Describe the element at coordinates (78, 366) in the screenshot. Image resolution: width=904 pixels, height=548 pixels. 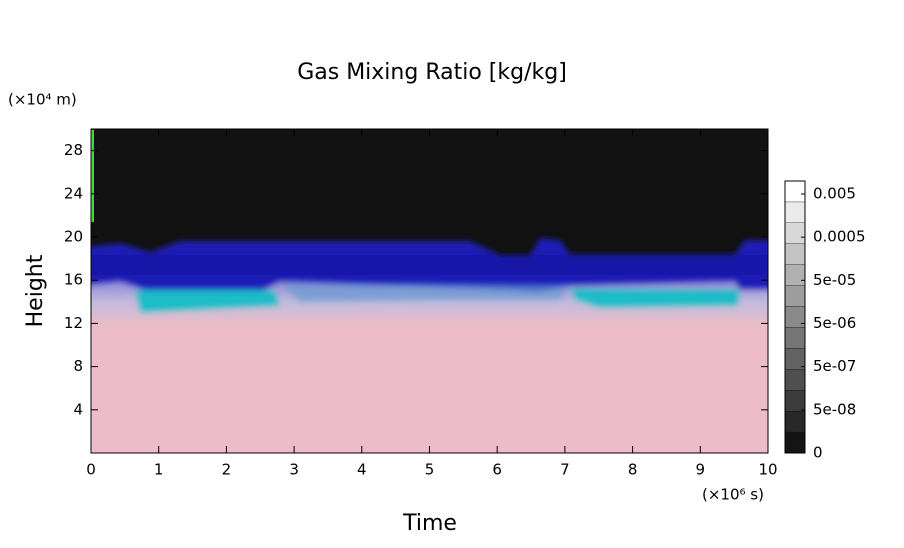
I see `y-tick-label: 8` at that location.